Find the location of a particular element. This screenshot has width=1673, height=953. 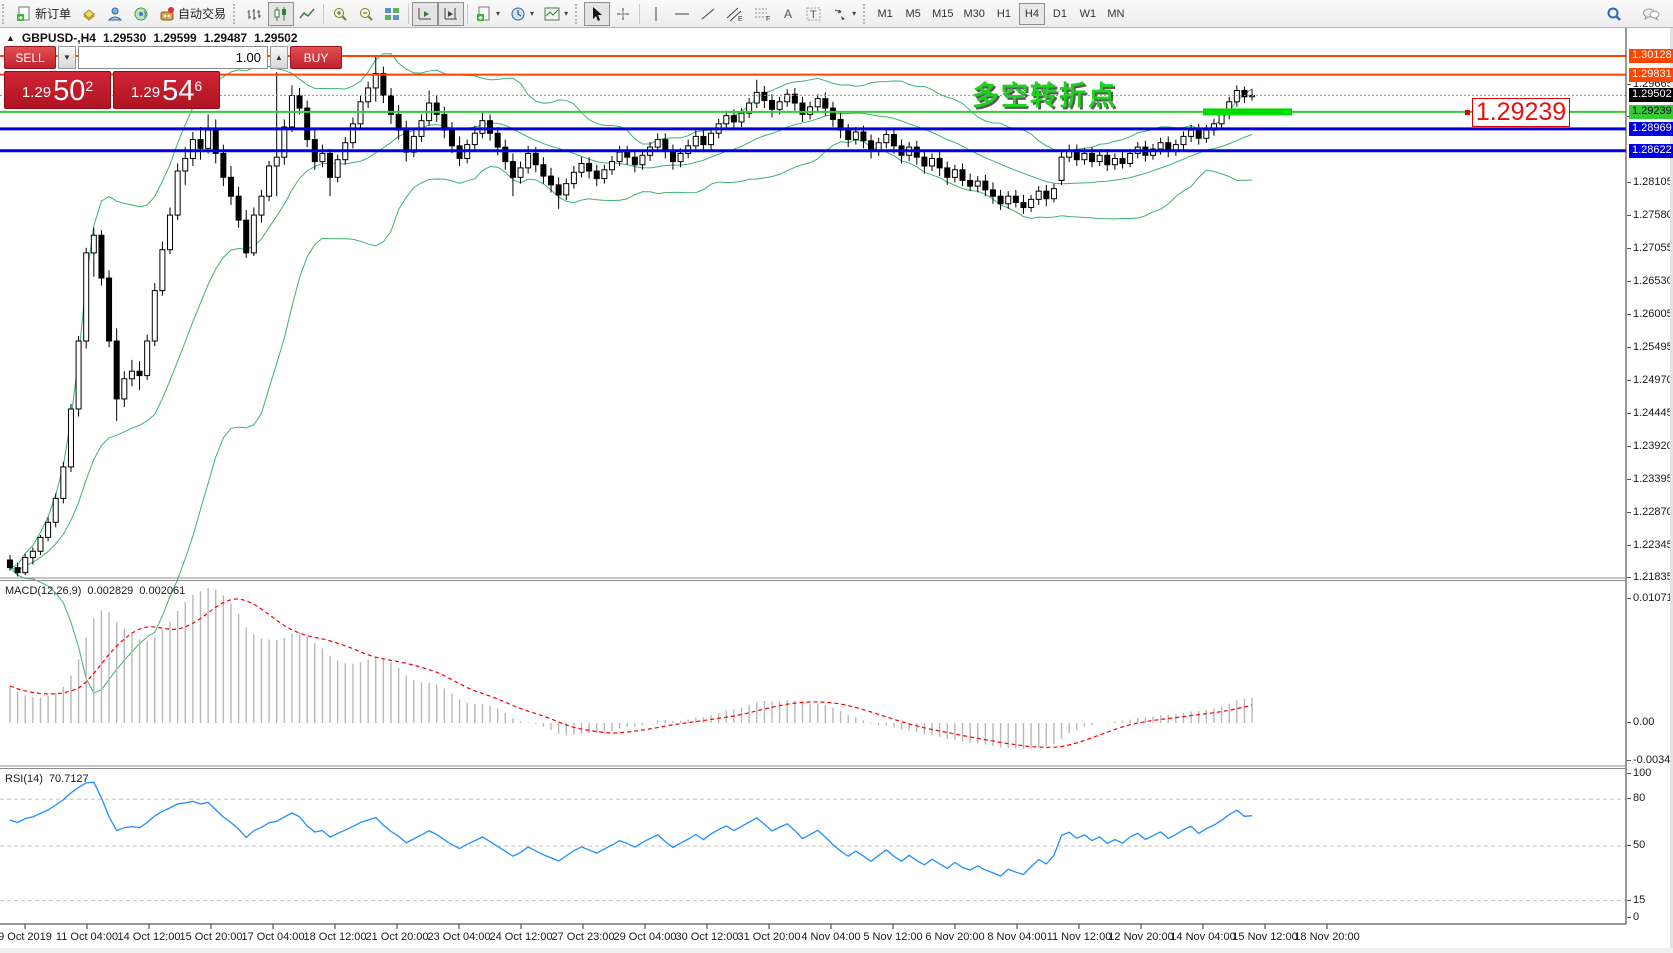

time-tick-label: 31 Oct 20:00 is located at coordinates (769, 937).